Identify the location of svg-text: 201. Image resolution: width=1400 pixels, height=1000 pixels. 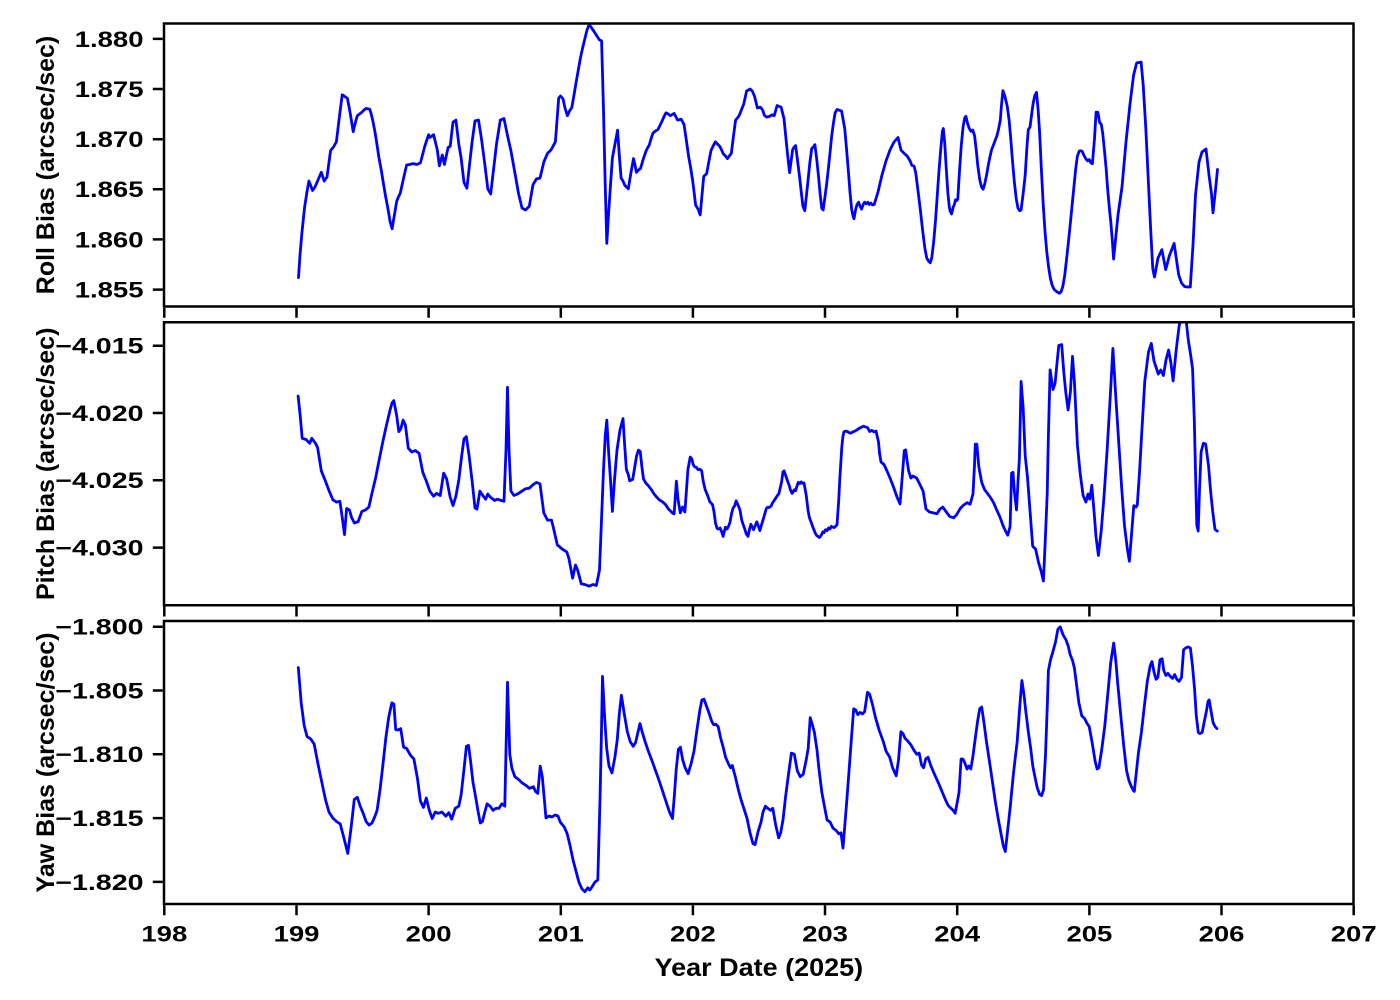
(561, 934).